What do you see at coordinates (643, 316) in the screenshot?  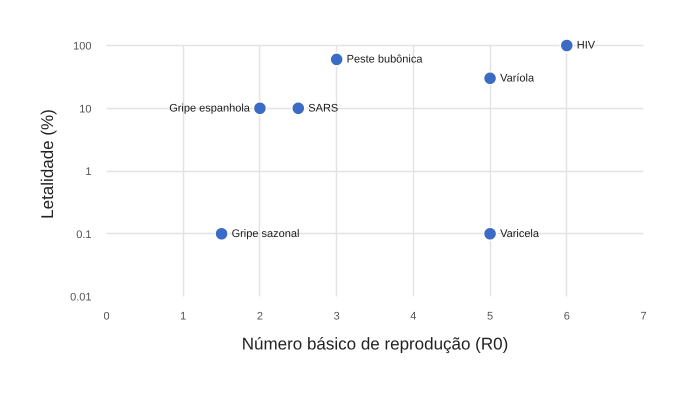 I see `x-tick-label: 7` at bounding box center [643, 316].